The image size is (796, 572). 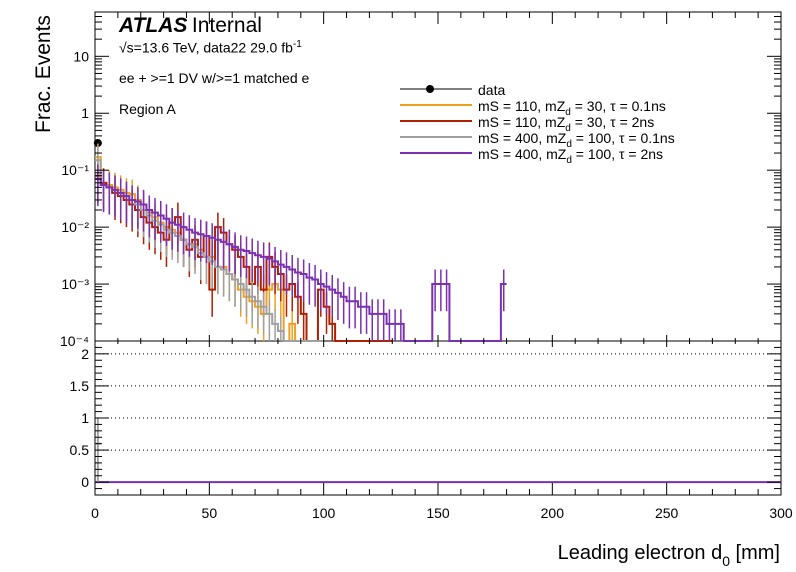 I want to click on atlas-logo-text: ATLAS, so click(x=153, y=25).